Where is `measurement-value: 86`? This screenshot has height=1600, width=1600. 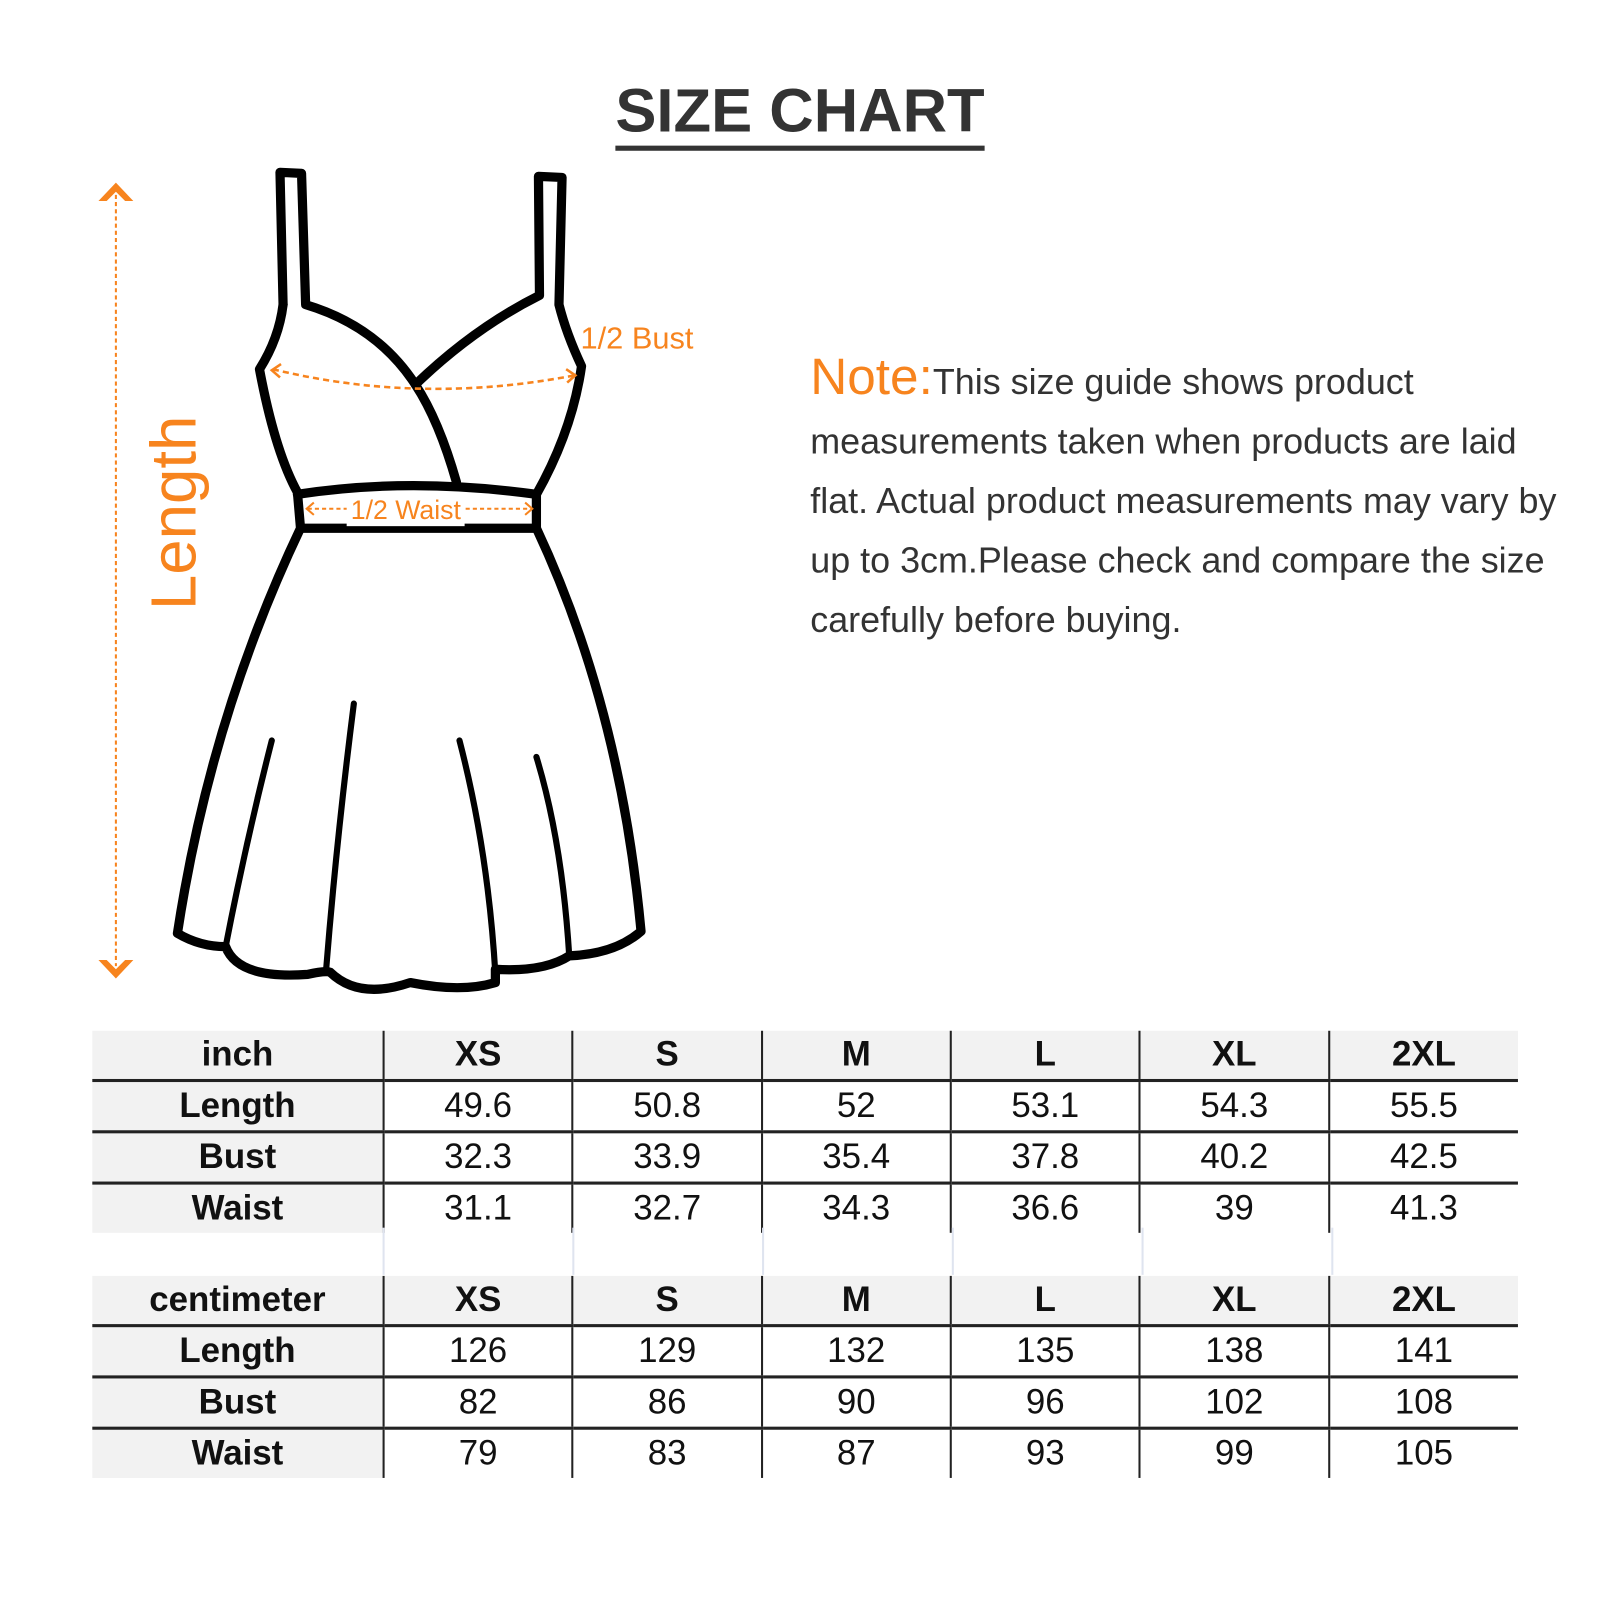
measurement-value: 86 is located at coordinates (666, 1403).